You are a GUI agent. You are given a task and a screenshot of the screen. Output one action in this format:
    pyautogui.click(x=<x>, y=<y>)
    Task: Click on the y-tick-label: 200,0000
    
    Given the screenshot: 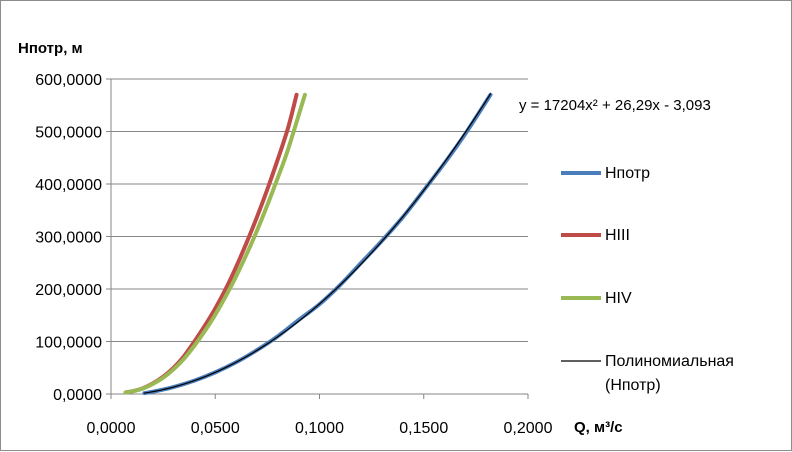 What is the action you would take?
    pyautogui.click(x=68, y=290)
    